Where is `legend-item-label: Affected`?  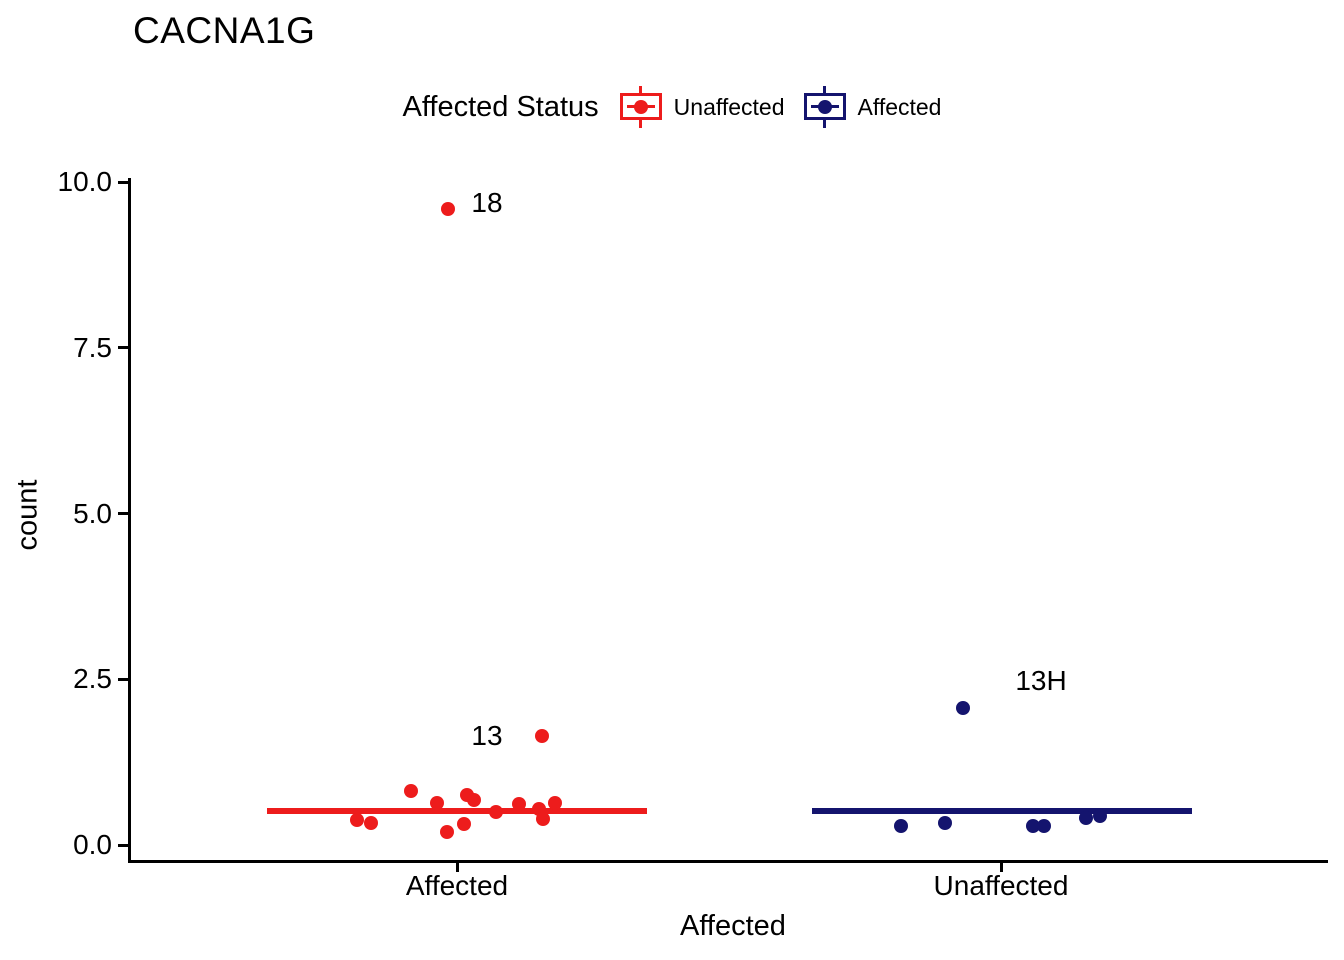
legend-item-label: Affected is located at coordinates (899, 106).